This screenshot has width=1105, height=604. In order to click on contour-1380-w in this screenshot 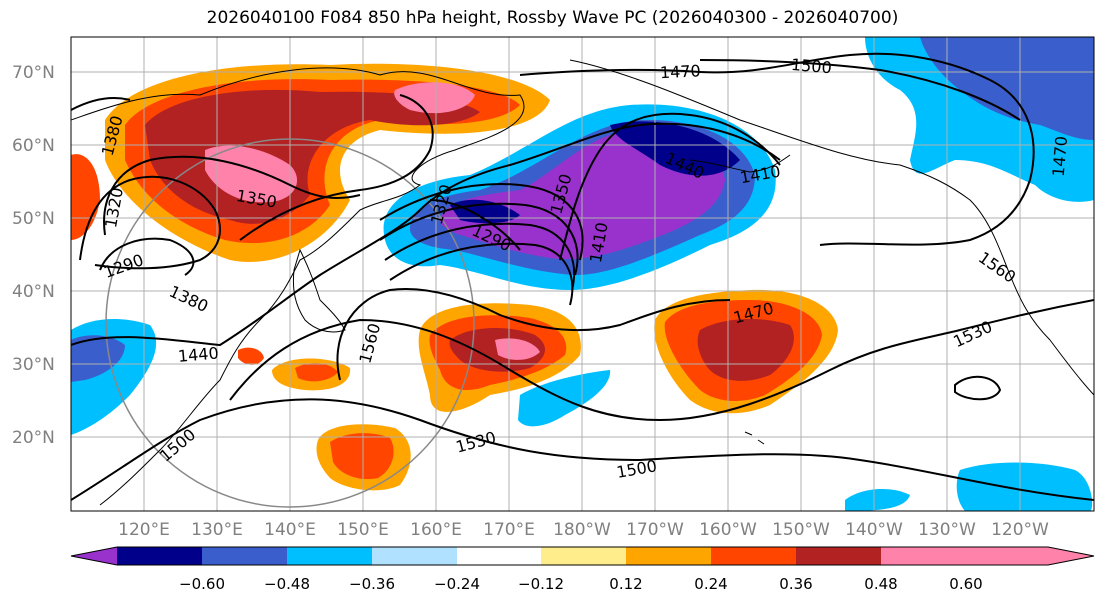, I will do `click(101, 104)`.